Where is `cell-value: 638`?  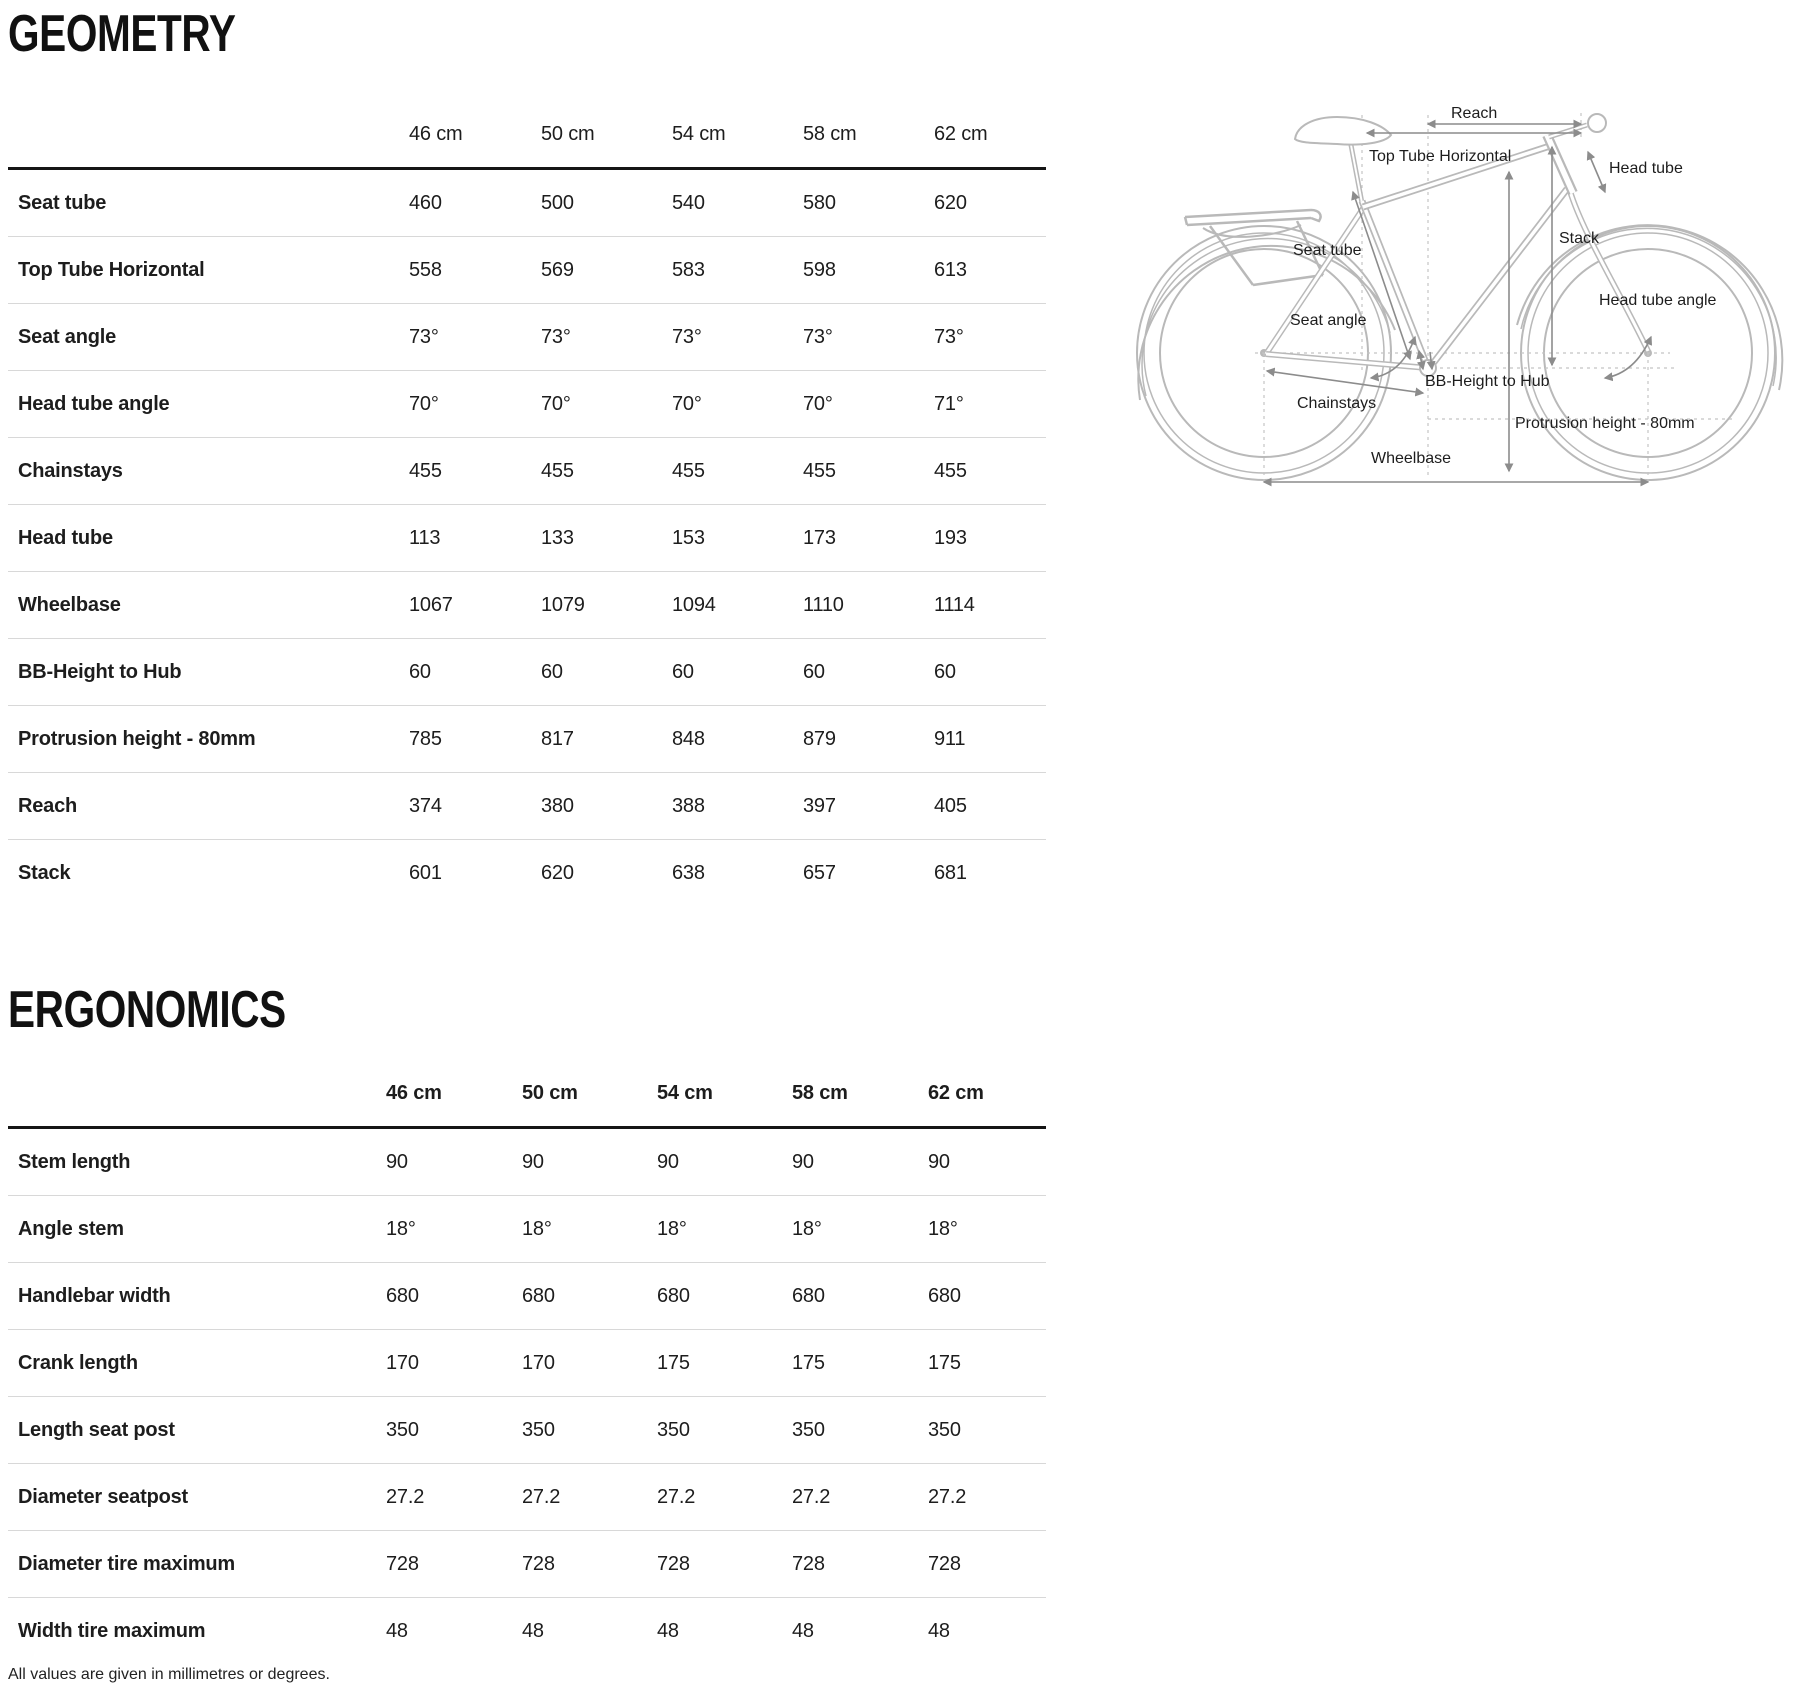
cell-value: 638 is located at coordinates (688, 872).